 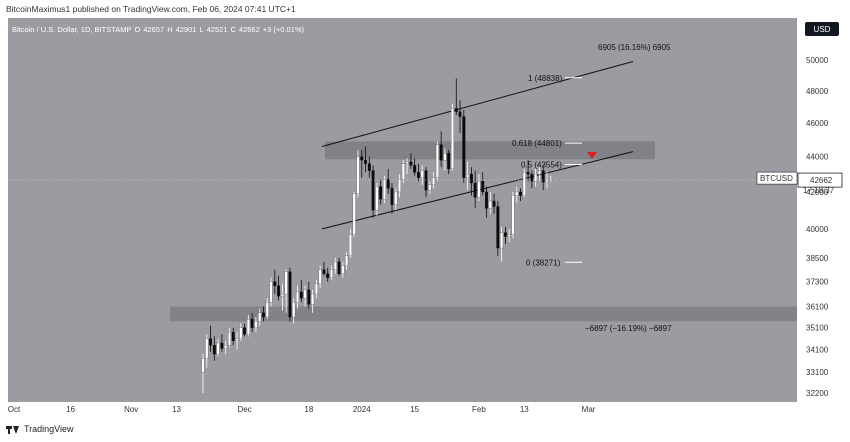 What do you see at coordinates (823, 210) in the screenshot?
I see `y-axis-panel` at bounding box center [823, 210].